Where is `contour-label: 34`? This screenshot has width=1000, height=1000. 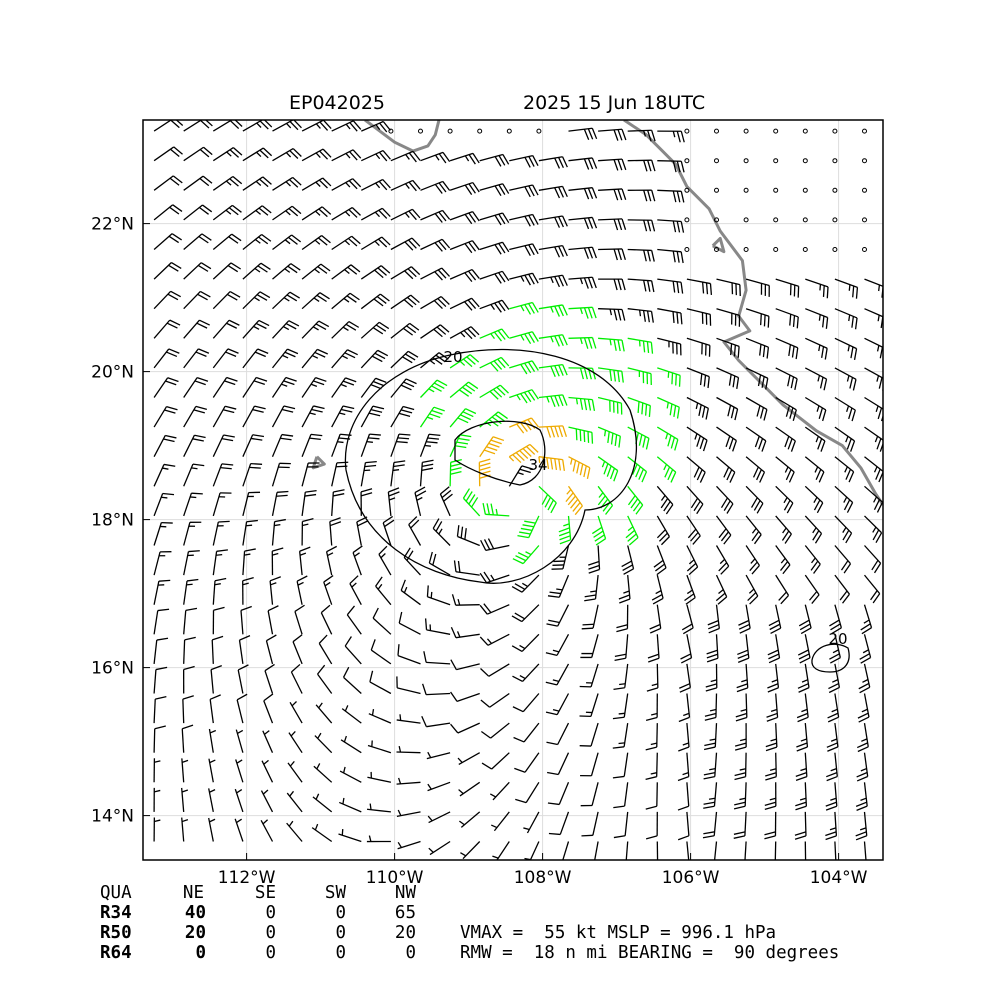 contour-label: 34 is located at coordinates (537, 465).